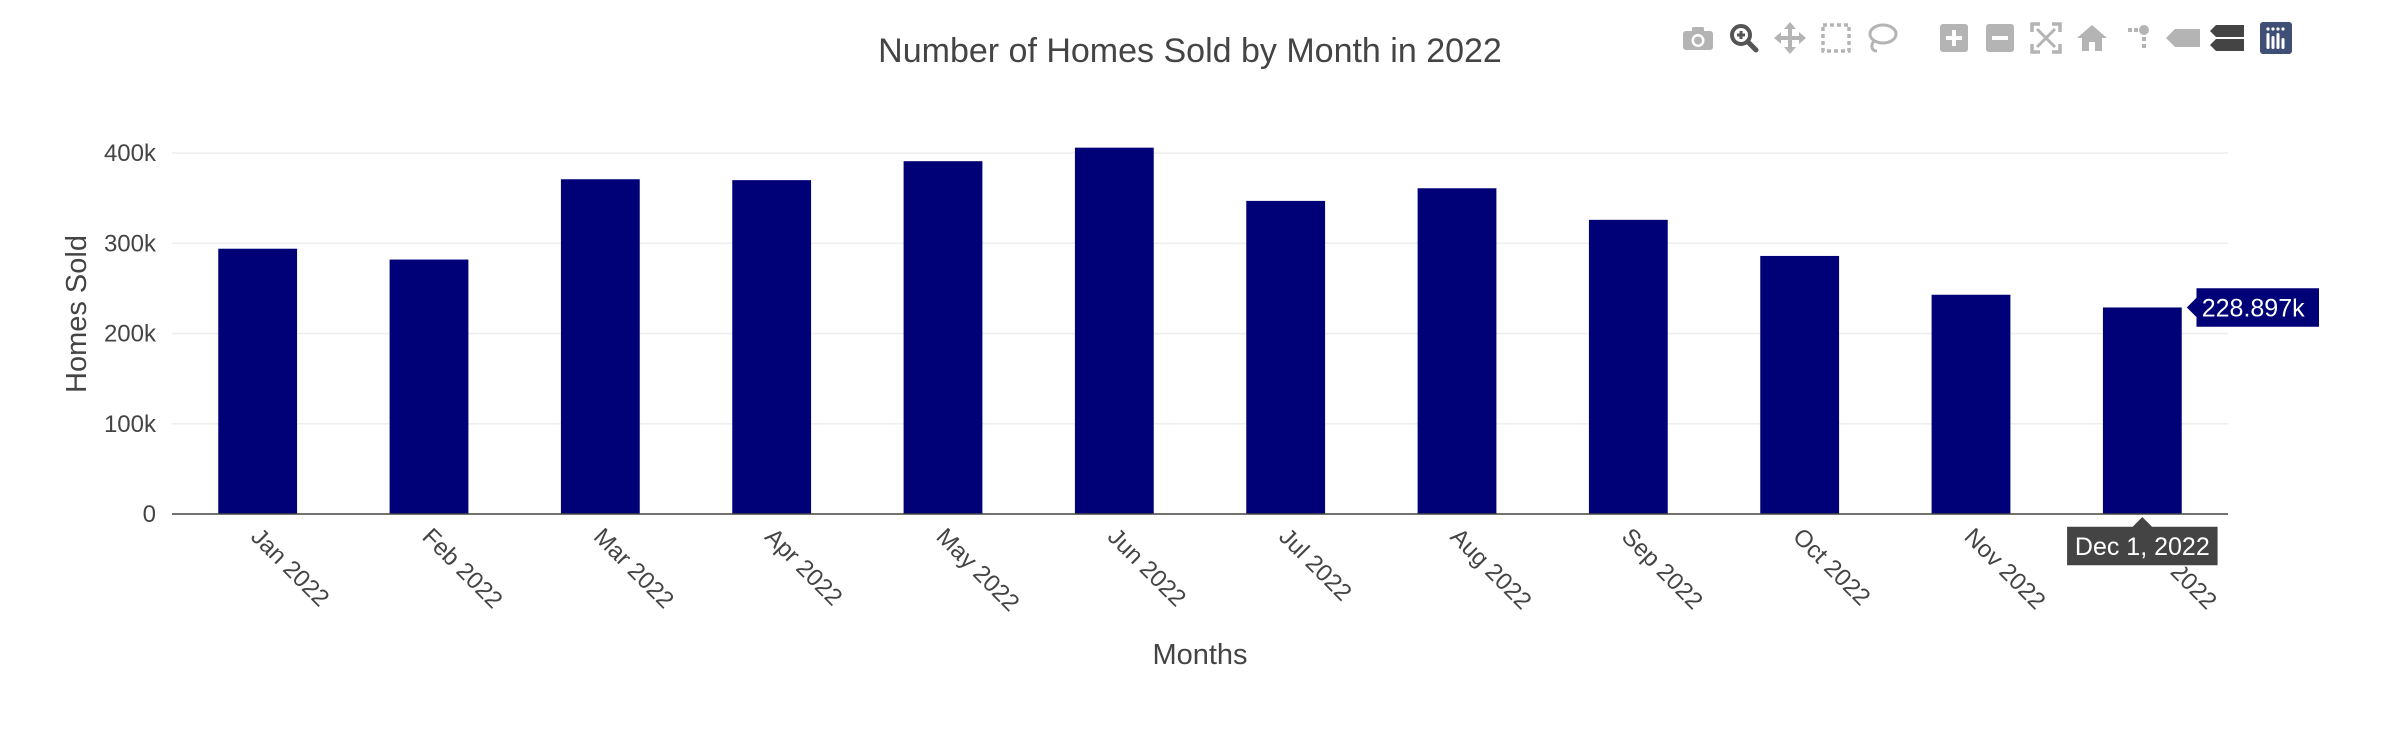 The width and height of the screenshot is (2384, 734). What do you see at coordinates (1836, 38) in the screenshot?
I see `box-select-icon` at bounding box center [1836, 38].